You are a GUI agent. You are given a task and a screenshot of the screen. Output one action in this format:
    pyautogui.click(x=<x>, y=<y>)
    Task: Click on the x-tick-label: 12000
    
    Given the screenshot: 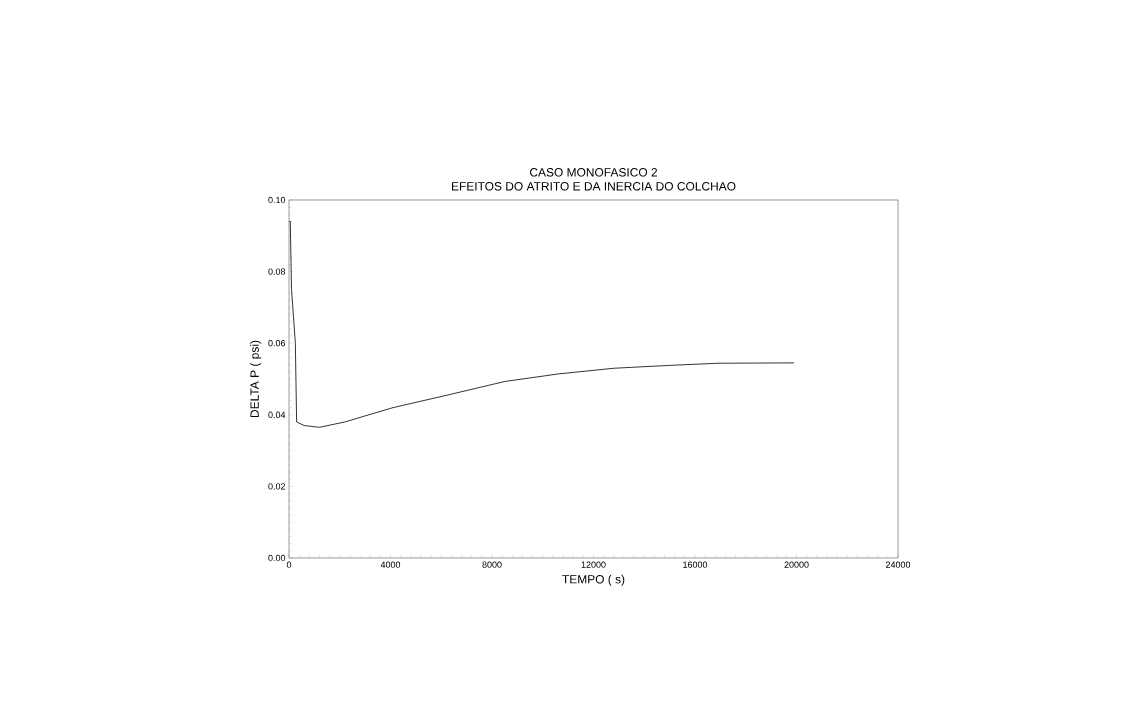 What is the action you would take?
    pyautogui.click(x=593, y=564)
    